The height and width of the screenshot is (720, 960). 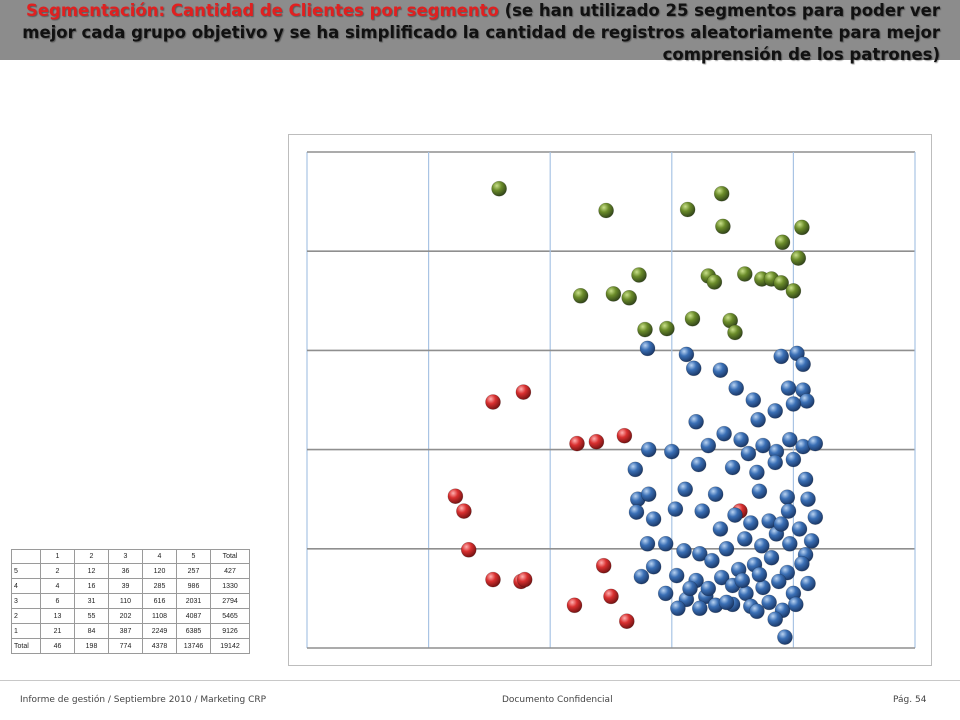 What do you see at coordinates (125, 601) in the screenshot?
I see `table-cell: 110` at bounding box center [125, 601].